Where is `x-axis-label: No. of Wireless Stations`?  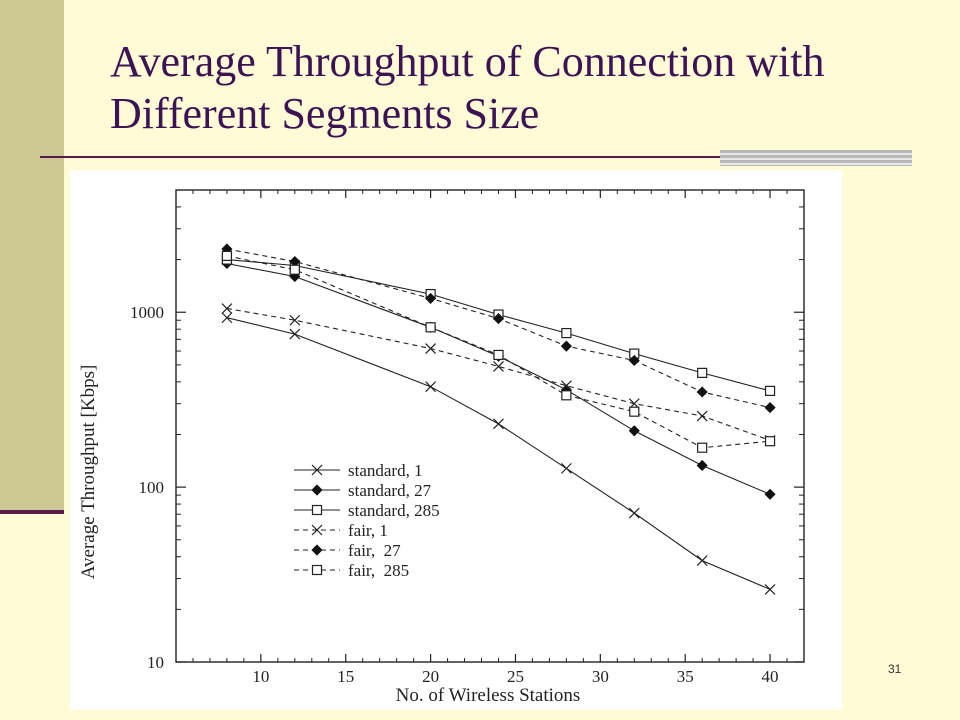
x-axis-label: No. of Wireless Stations is located at coordinates (488, 695).